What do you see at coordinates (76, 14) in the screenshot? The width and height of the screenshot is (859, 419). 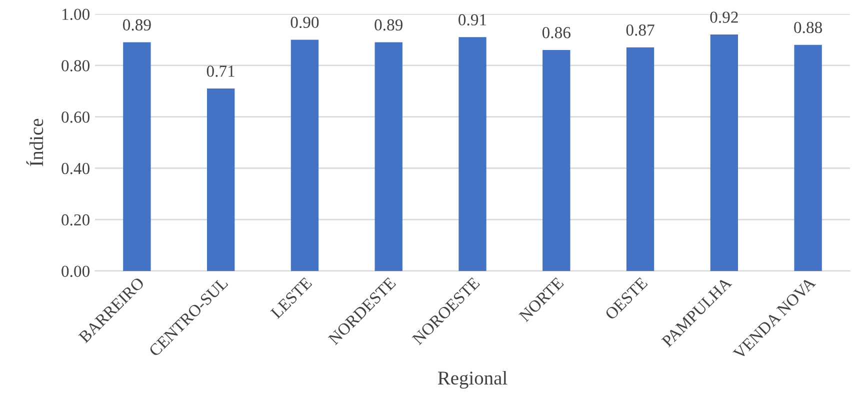 I see `y-tick-label: 1.00` at bounding box center [76, 14].